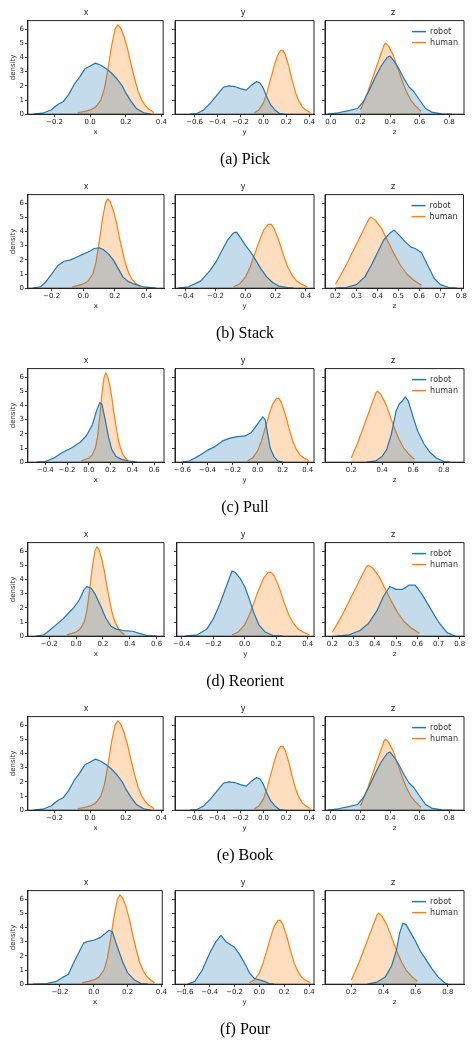  Describe the element at coordinates (245, 333) in the screenshot. I see `text: (b) Stack` at that location.